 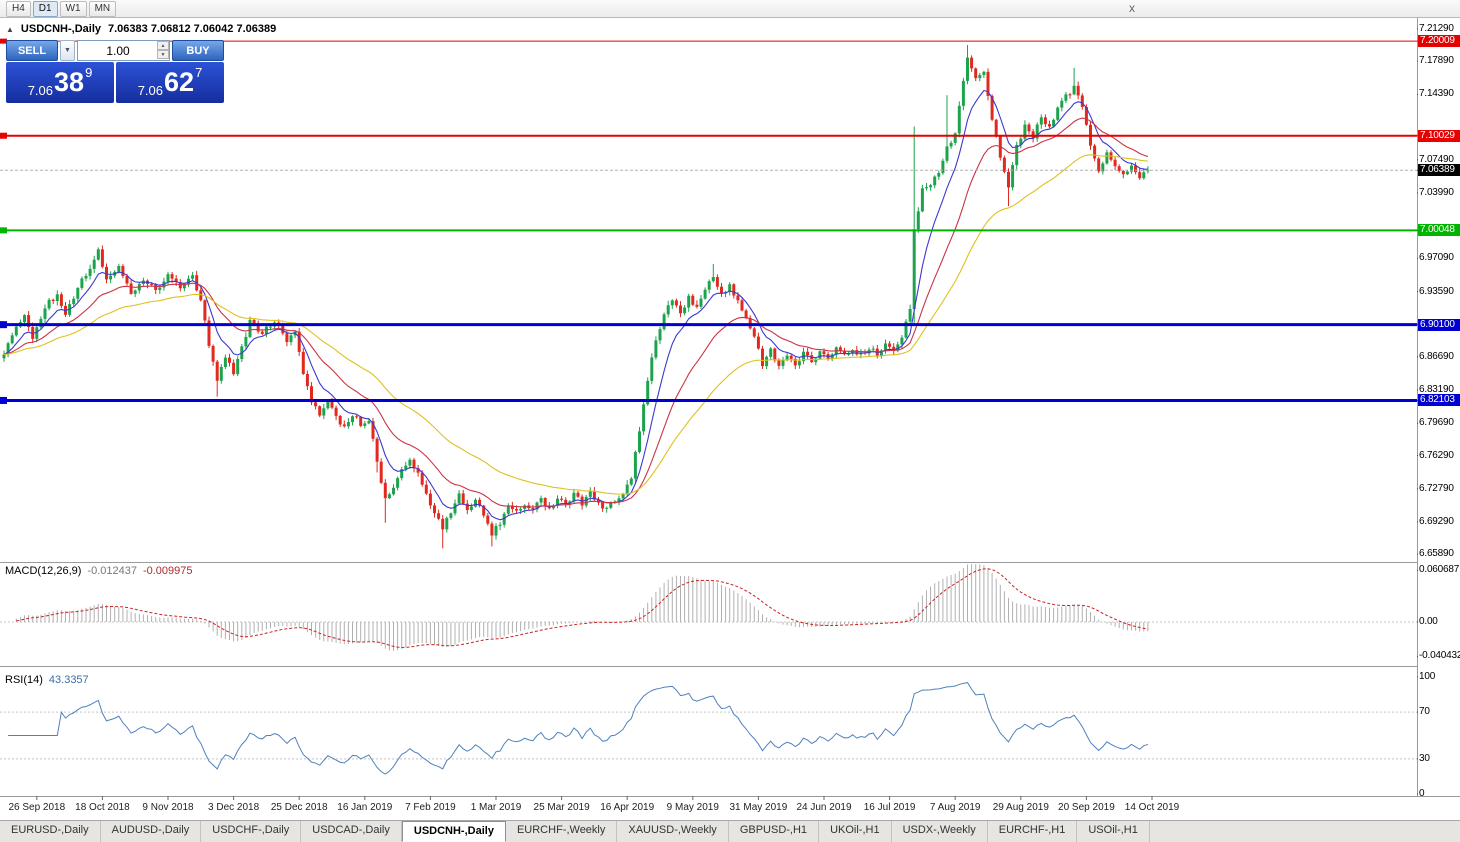 I want to click on time-axis-label: 3 Dec 2018, so click(x=234, y=807).